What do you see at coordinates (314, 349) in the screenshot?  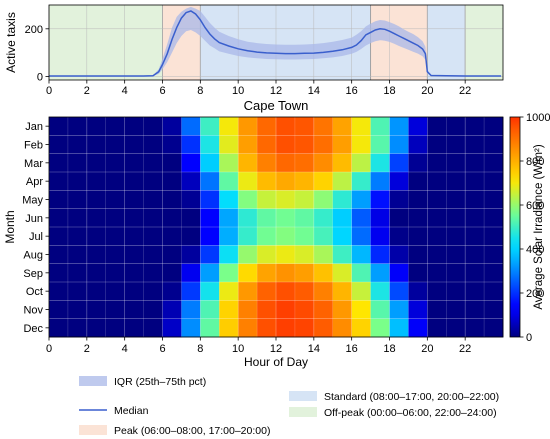 I see `heatmap-x-tick-label: 14` at bounding box center [314, 349].